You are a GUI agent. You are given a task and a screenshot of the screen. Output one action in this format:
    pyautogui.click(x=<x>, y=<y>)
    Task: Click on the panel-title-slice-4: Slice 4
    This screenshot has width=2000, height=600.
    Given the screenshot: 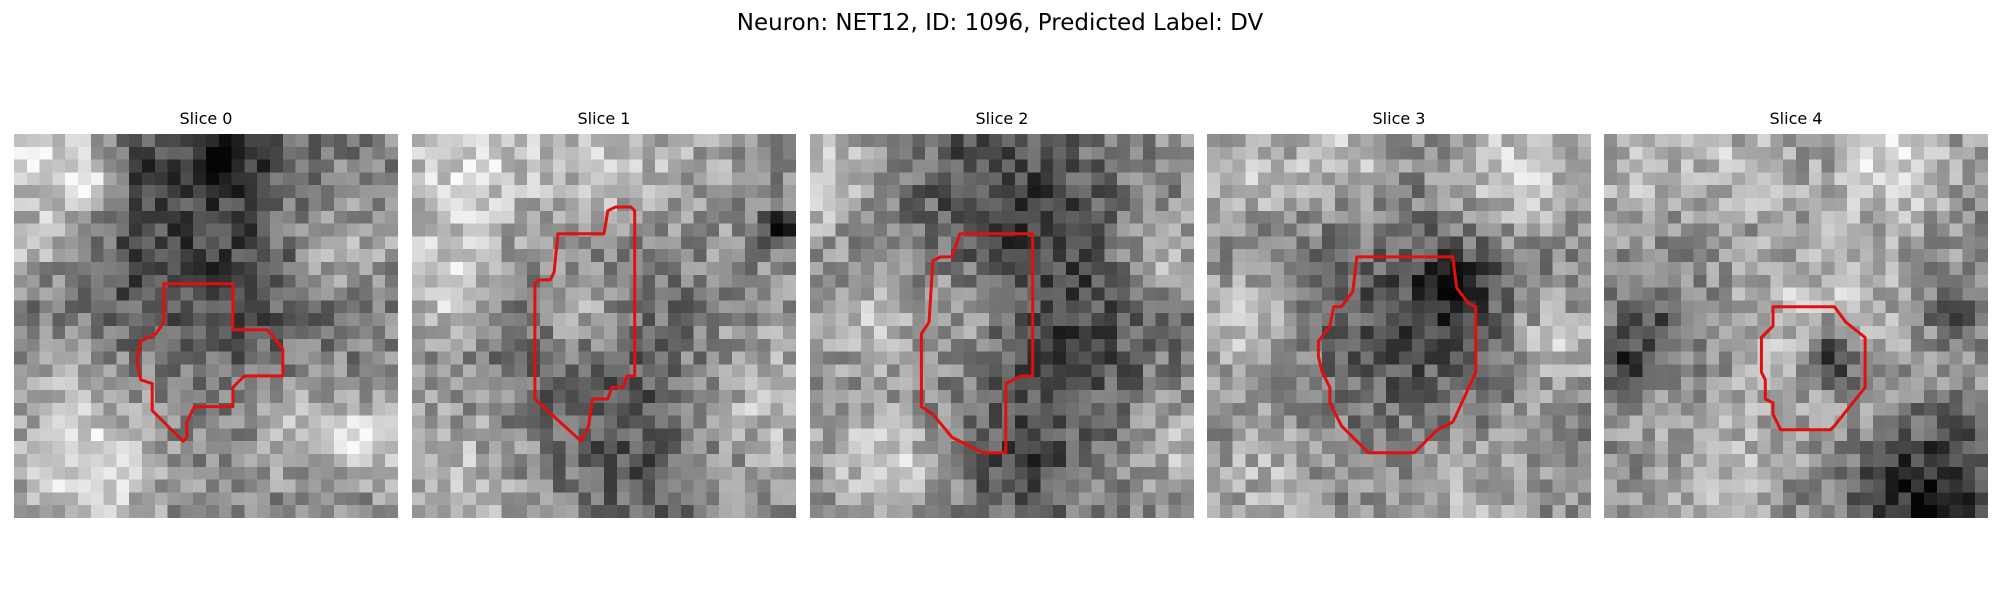 What is the action you would take?
    pyautogui.click(x=1796, y=118)
    